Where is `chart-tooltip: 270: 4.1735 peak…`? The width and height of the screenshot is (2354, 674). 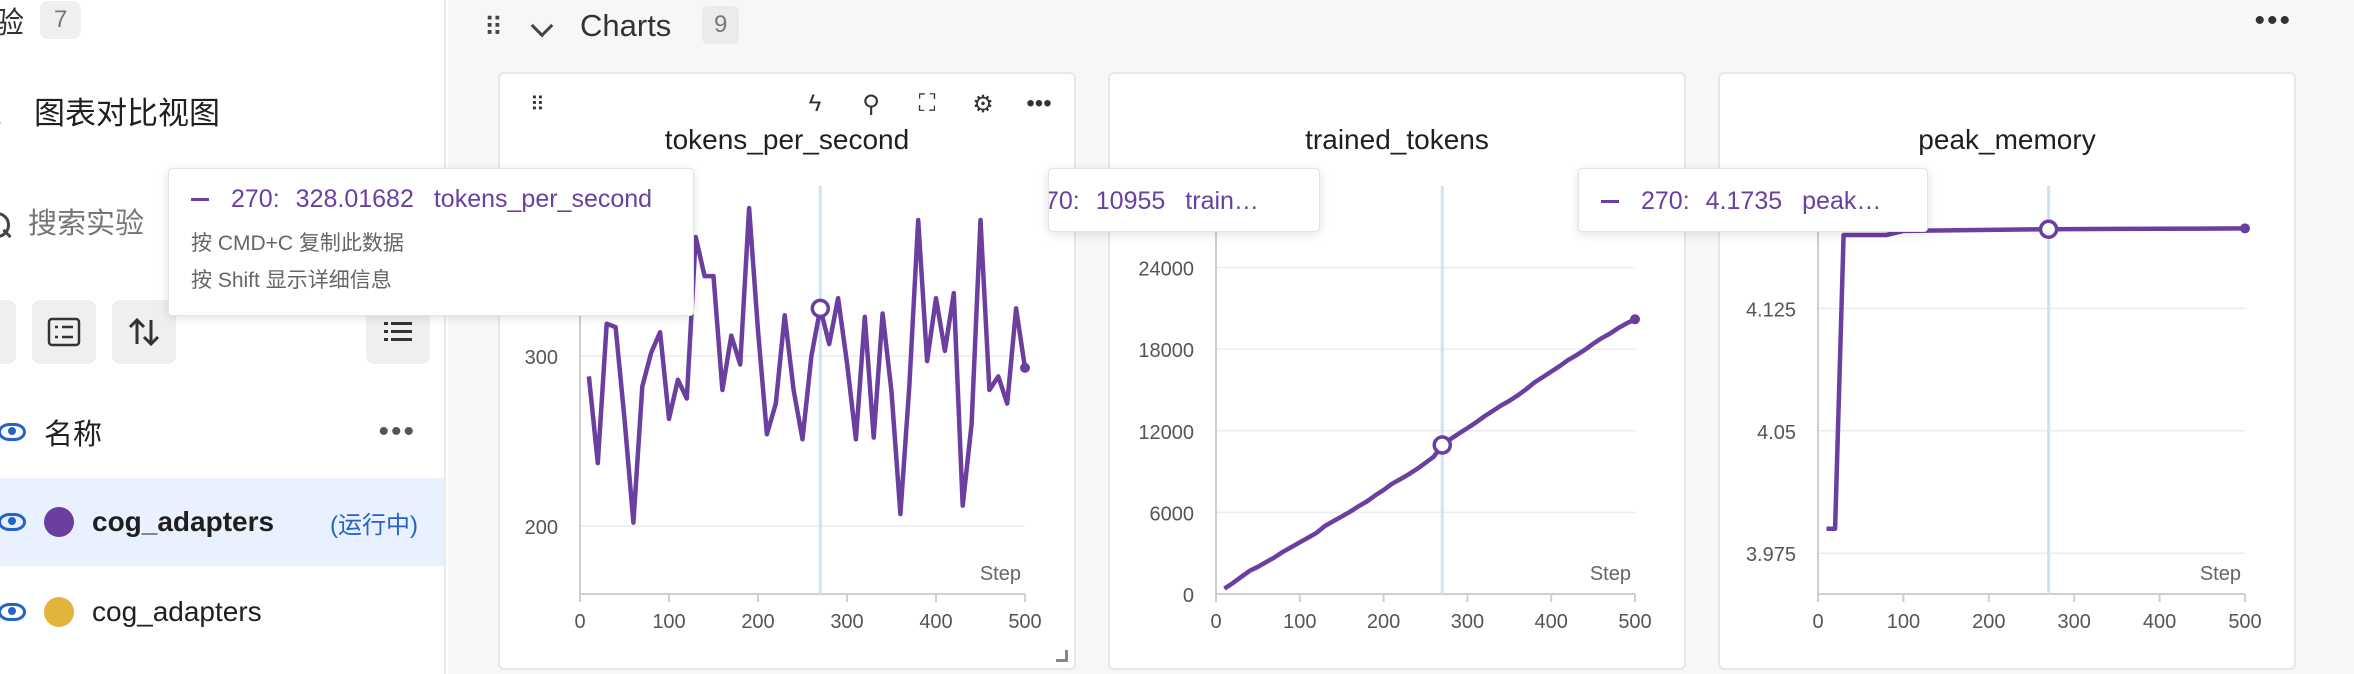 chart-tooltip: 270: 4.1735 peak… is located at coordinates (1753, 200).